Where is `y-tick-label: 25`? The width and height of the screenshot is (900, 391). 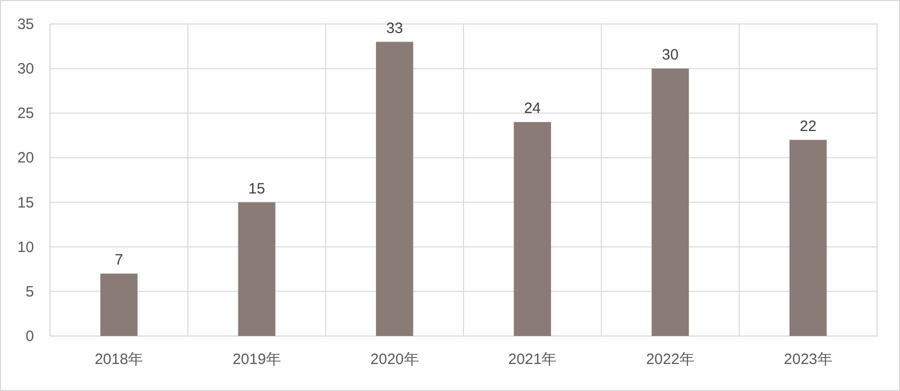 y-tick-label: 25 is located at coordinates (25, 113).